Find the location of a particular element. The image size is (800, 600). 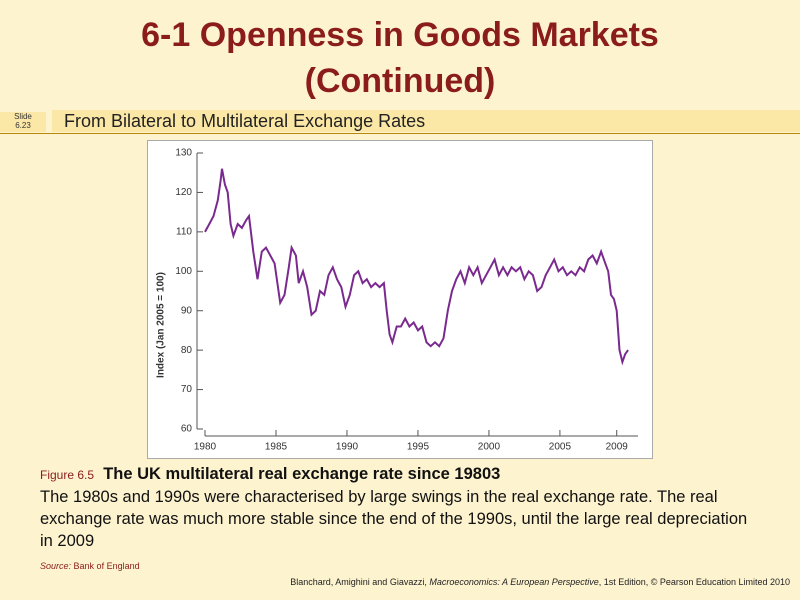

x-tick-label: 2000 is located at coordinates (489, 447).